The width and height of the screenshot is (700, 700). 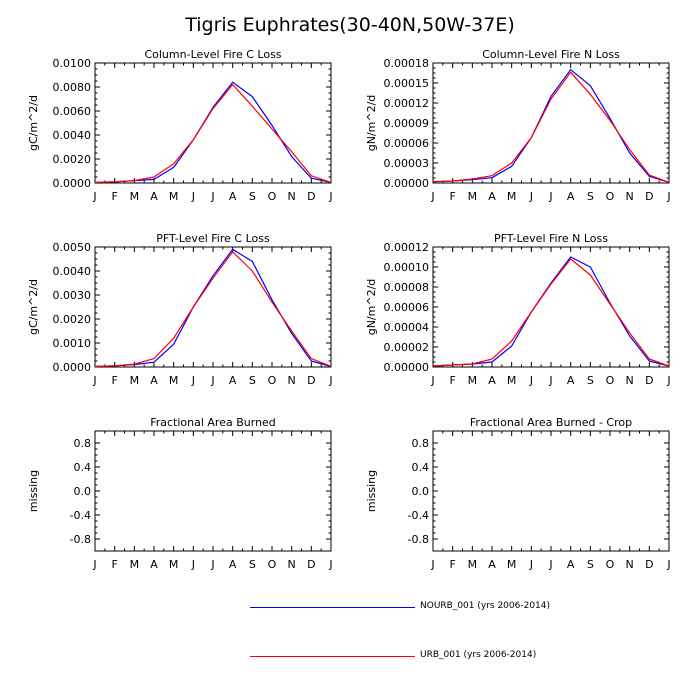 What do you see at coordinates (72, 295) in the screenshot?
I see `y-tick-label: 0.0030` at bounding box center [72, 295].